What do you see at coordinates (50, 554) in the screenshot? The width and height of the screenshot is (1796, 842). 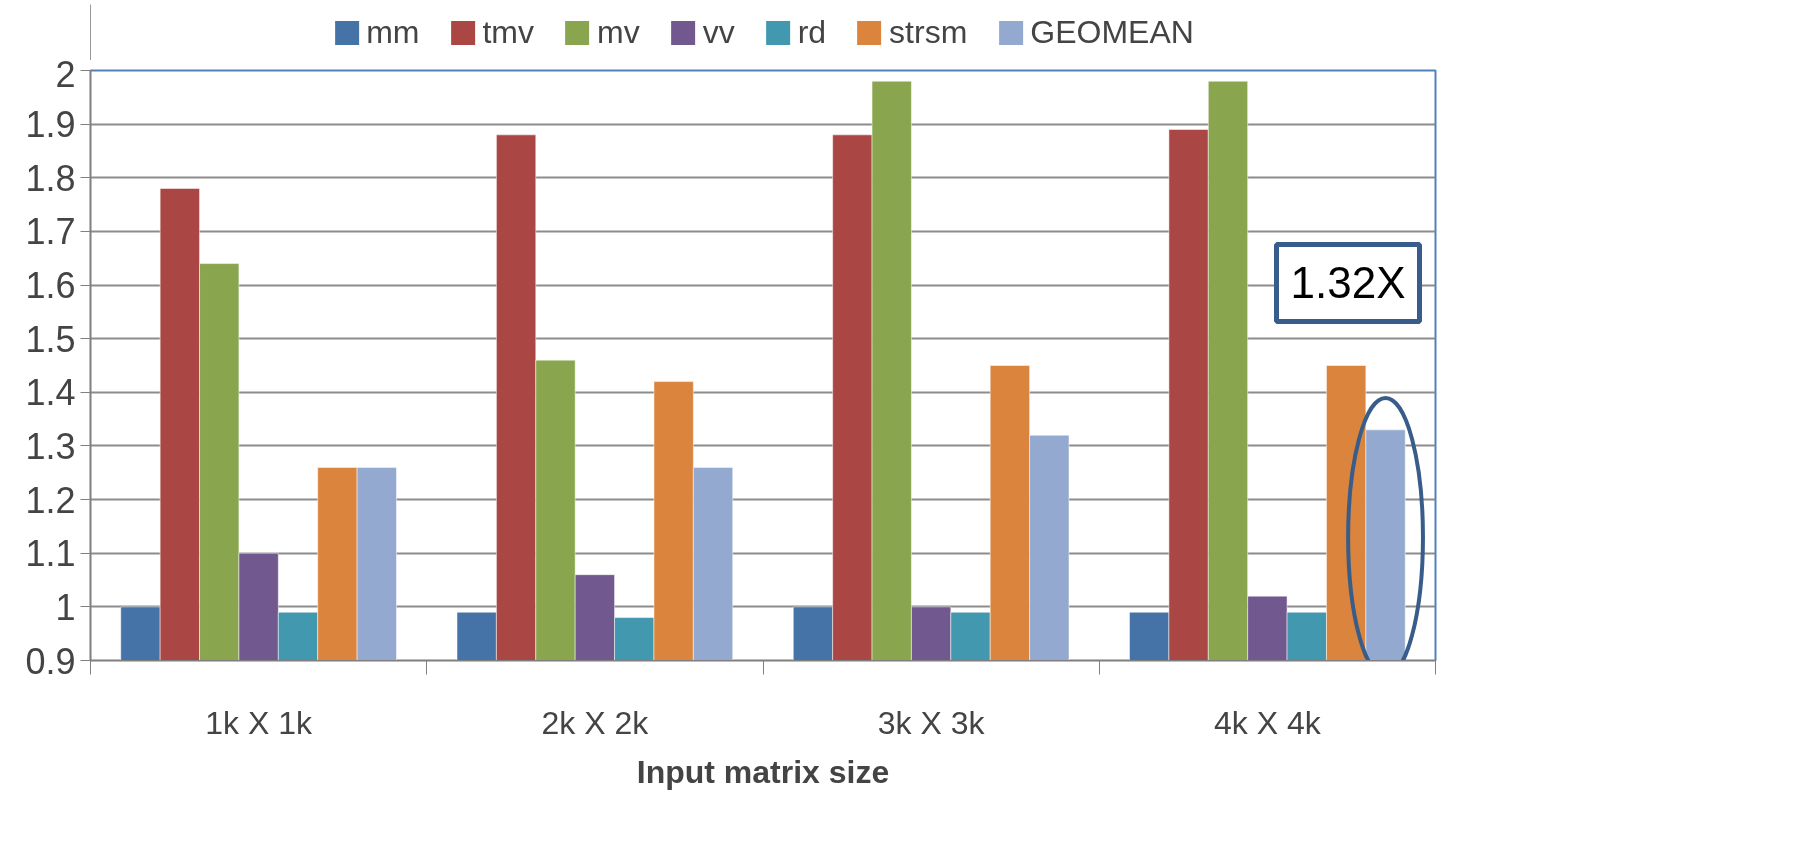 I see `y-tick-label: 1.1` at bounding box center [50, 554].